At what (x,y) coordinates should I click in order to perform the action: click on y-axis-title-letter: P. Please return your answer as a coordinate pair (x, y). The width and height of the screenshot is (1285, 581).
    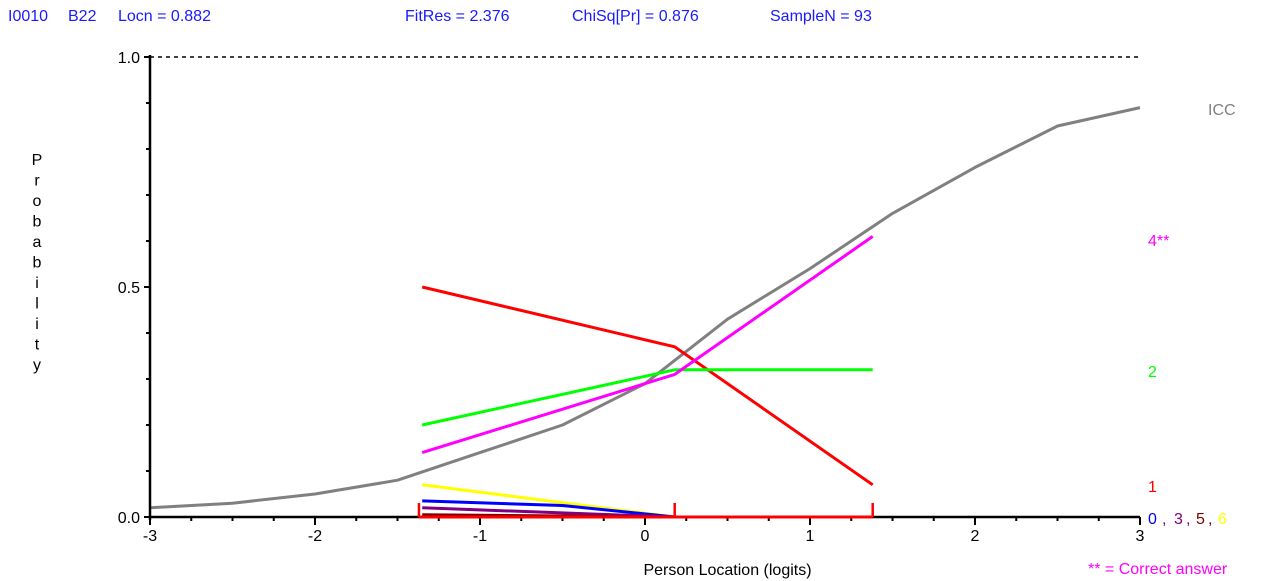
    Looking at the image, I should click on (37, 160).